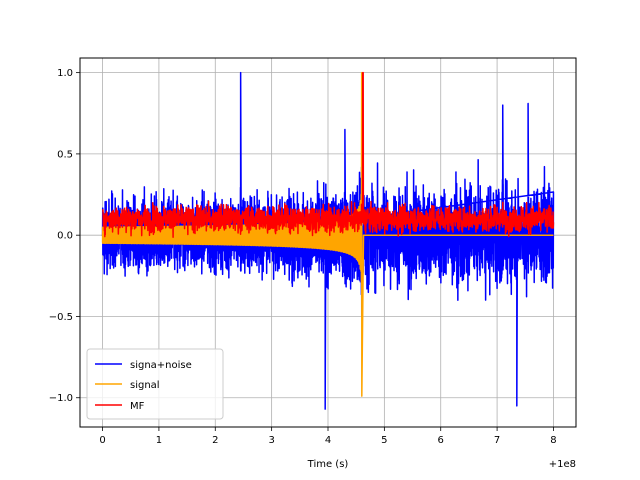 The height and width of the screenshot is (480, 640). Describe the element at coordinates (215, 440) in the screenshot. I see `x-tick-label: 2` at that location.